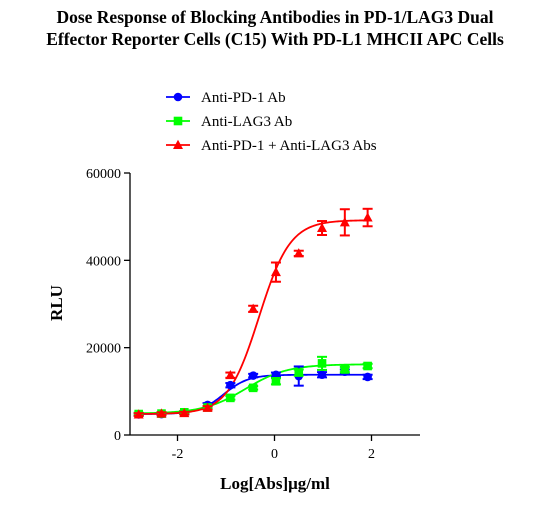  Describe the element at coordinates (103, 174) in the screenshot. I see `y-tick-label: 60000` at that location.